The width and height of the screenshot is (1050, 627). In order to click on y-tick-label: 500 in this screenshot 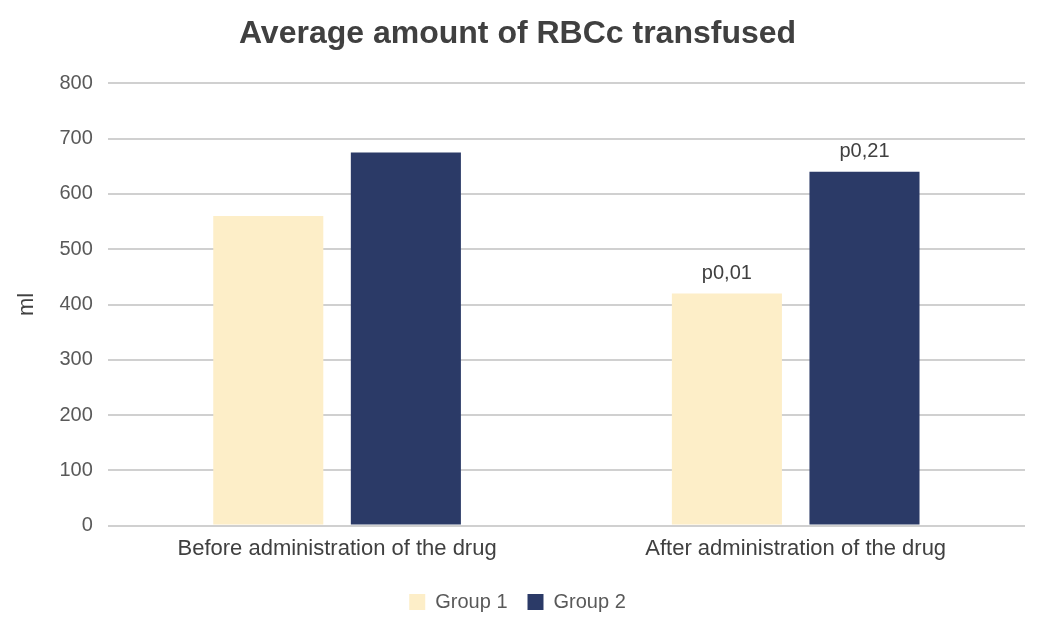, I will do `click(76, 247)`.